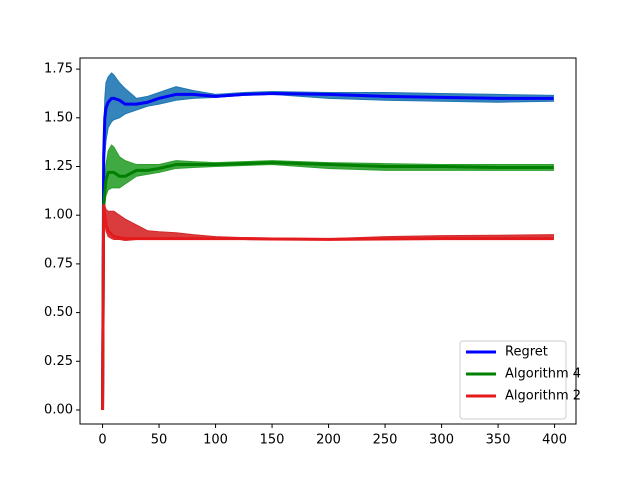  What do you see at coordinates (526, 352) in the screenshot?
I see `legend-label: Regret` at bounding box center [526, 352].